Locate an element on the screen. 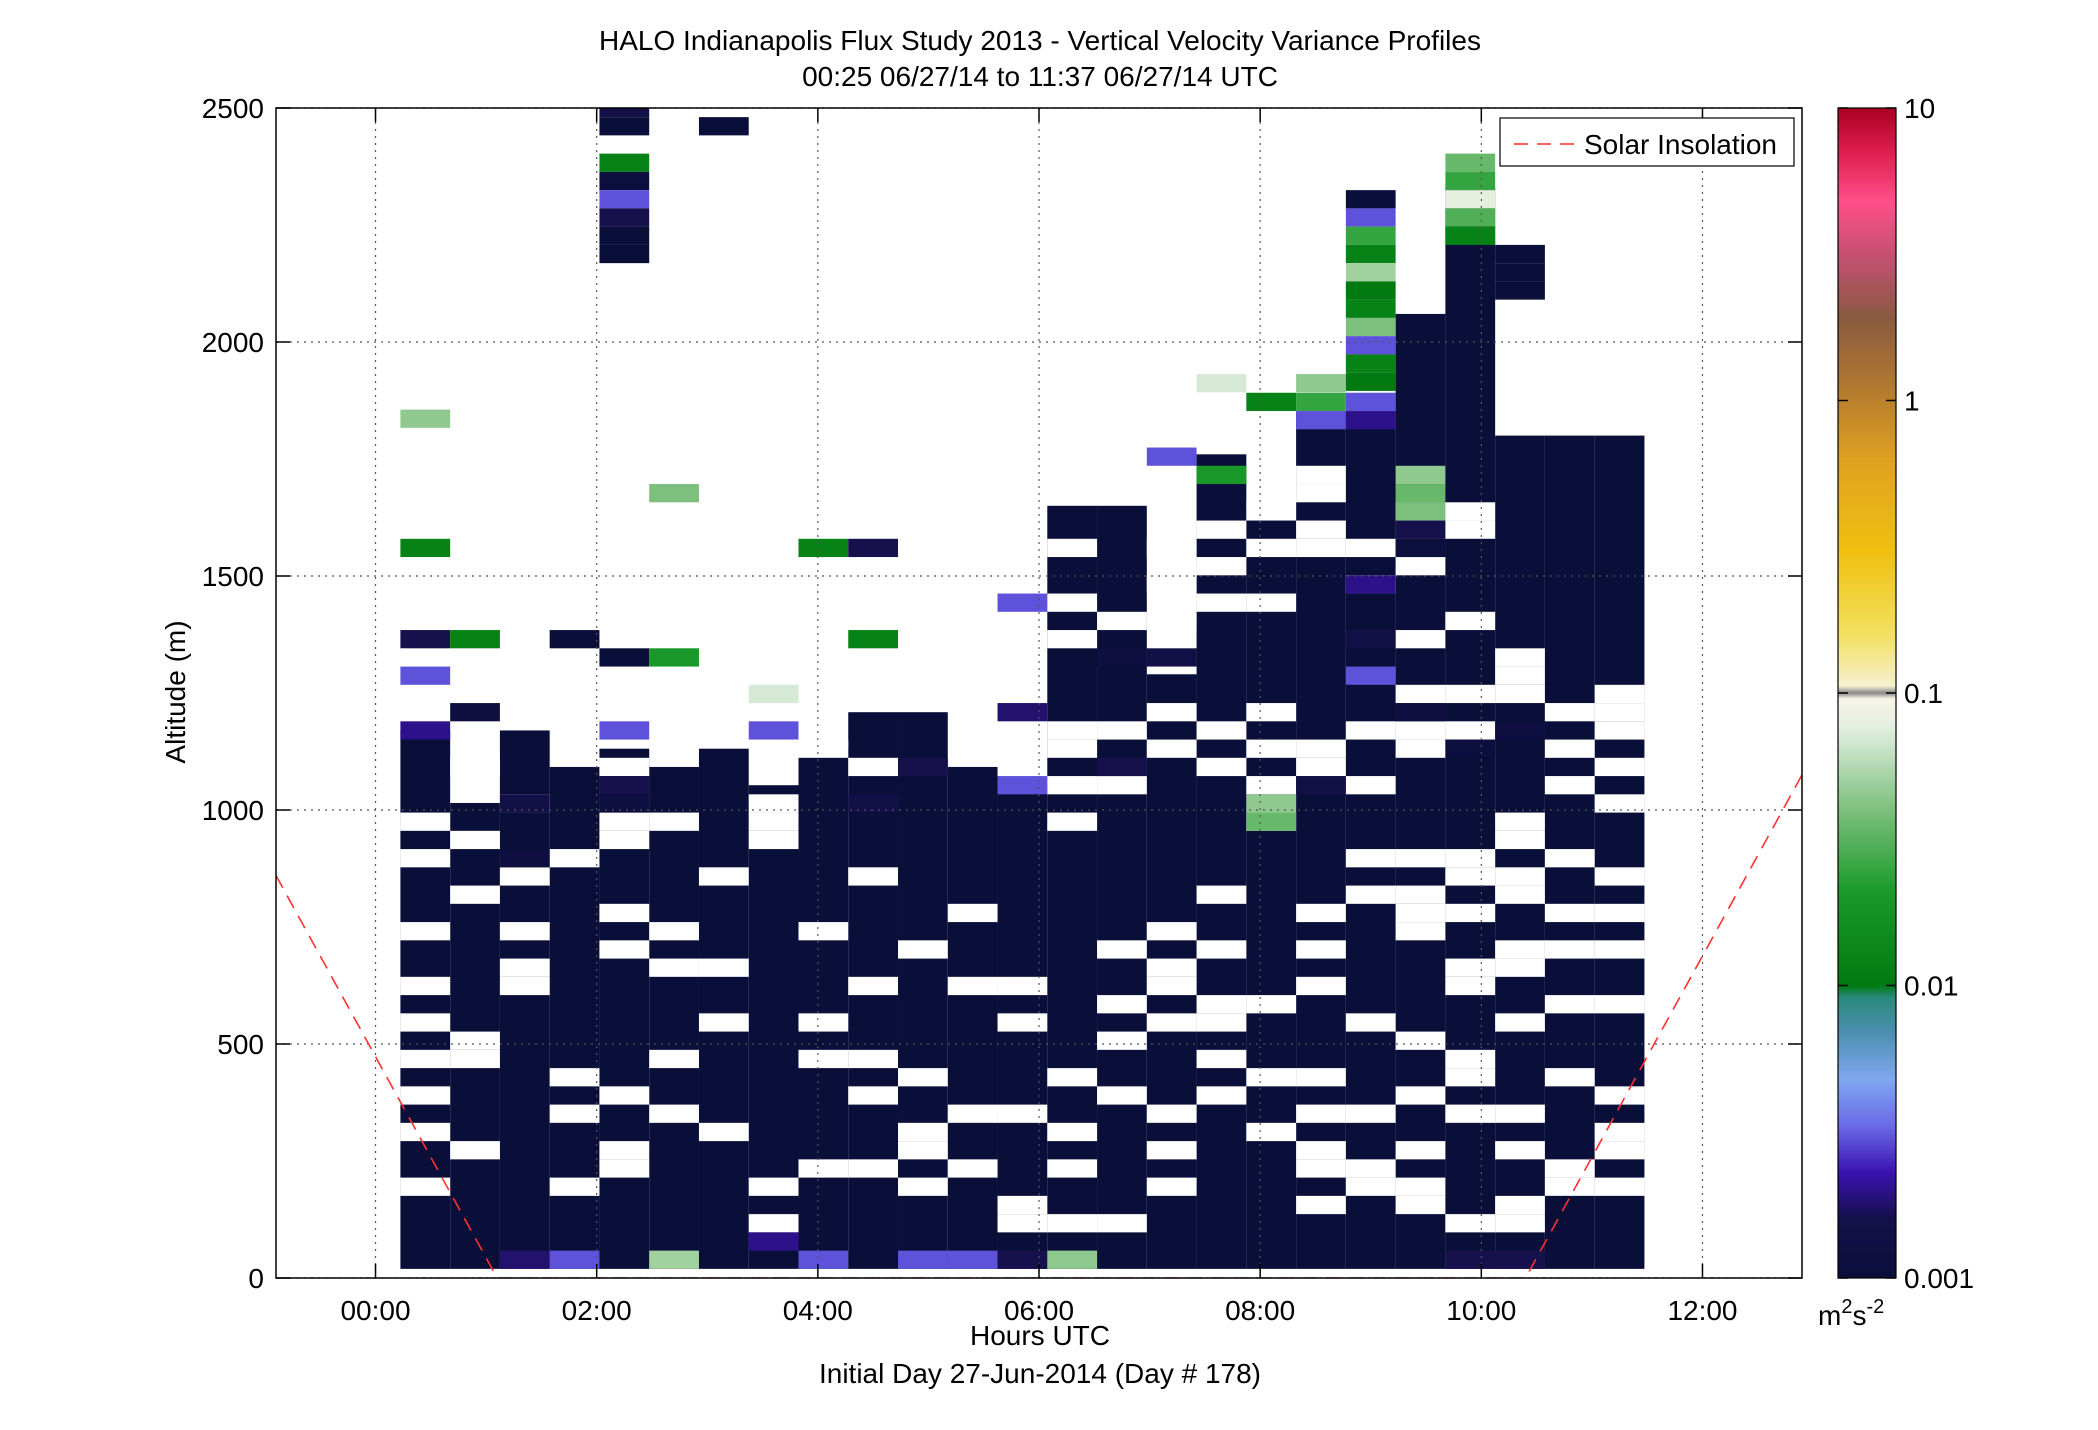 This screenshot has width=2098, height=1430. x-axis-sublabel: Initial Day 27-Jun-2014 (Day # 178) is located at coordinates (1040, 1373).